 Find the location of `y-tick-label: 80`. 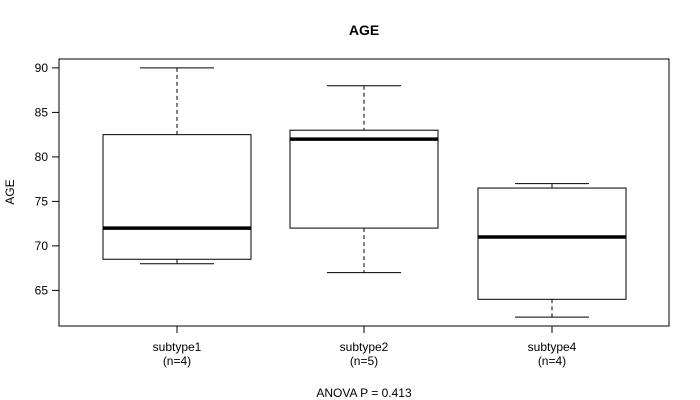

y-tick-label: 80 is located at coordinates (42, 157).